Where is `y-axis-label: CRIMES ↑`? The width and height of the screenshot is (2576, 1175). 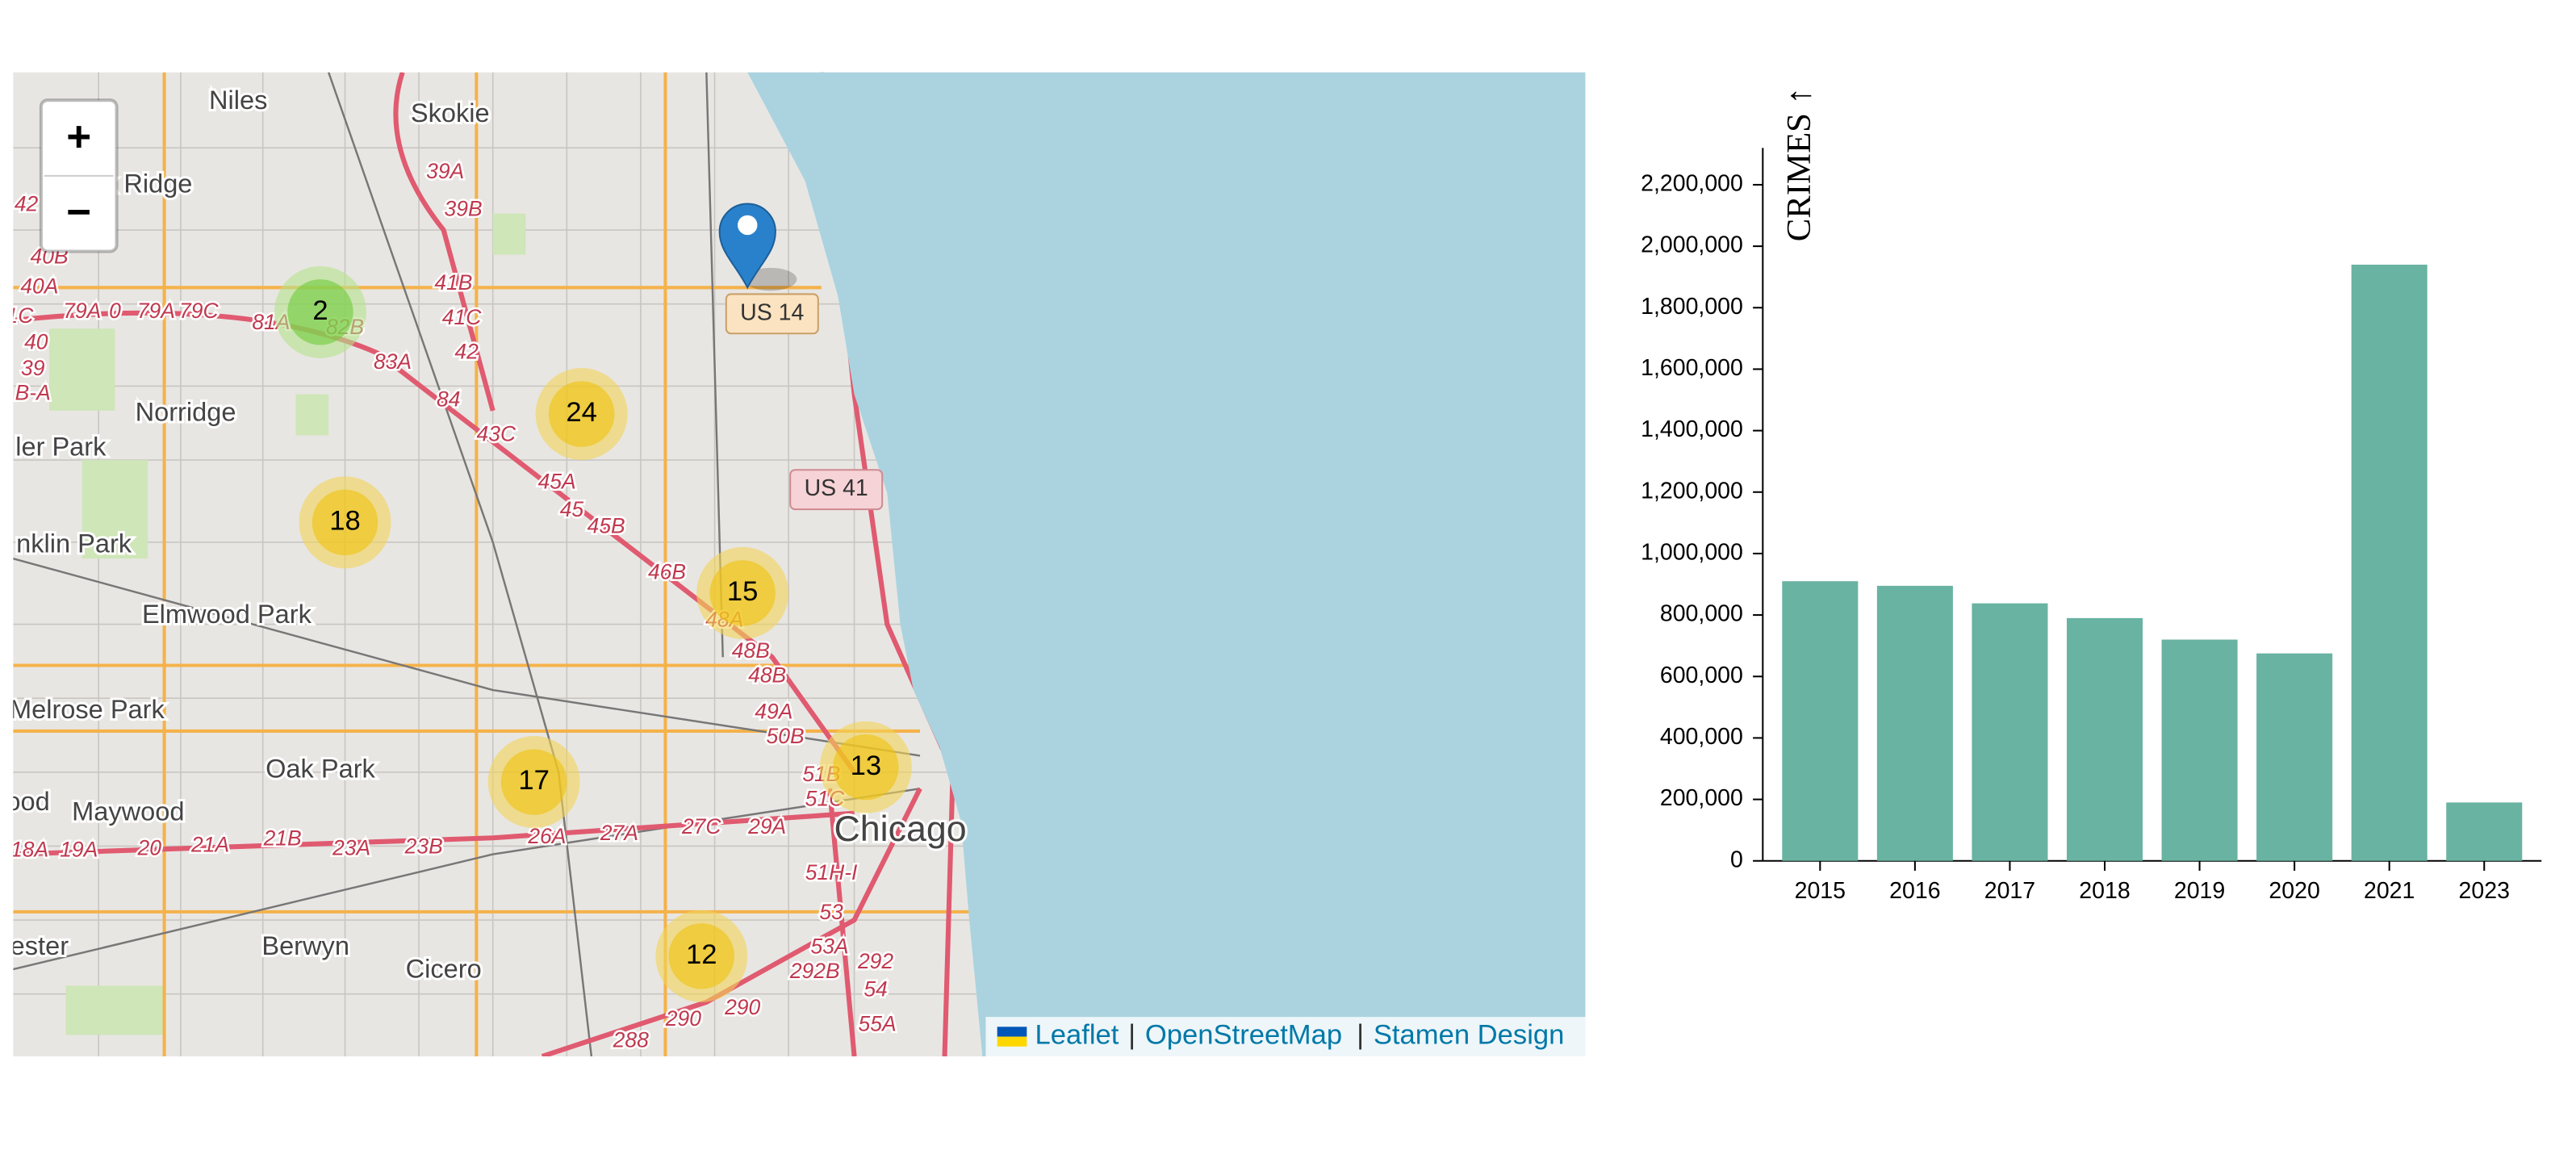
y-axis-label: CRIMES ↑ is located at coordinates (1799, 164).